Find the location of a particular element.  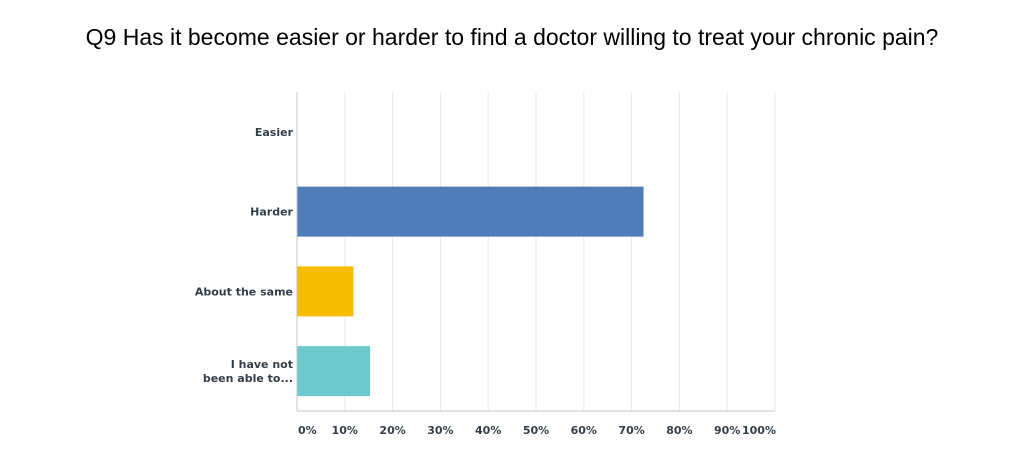

x-tick-label: 50% is located at coordinates (536, 430).